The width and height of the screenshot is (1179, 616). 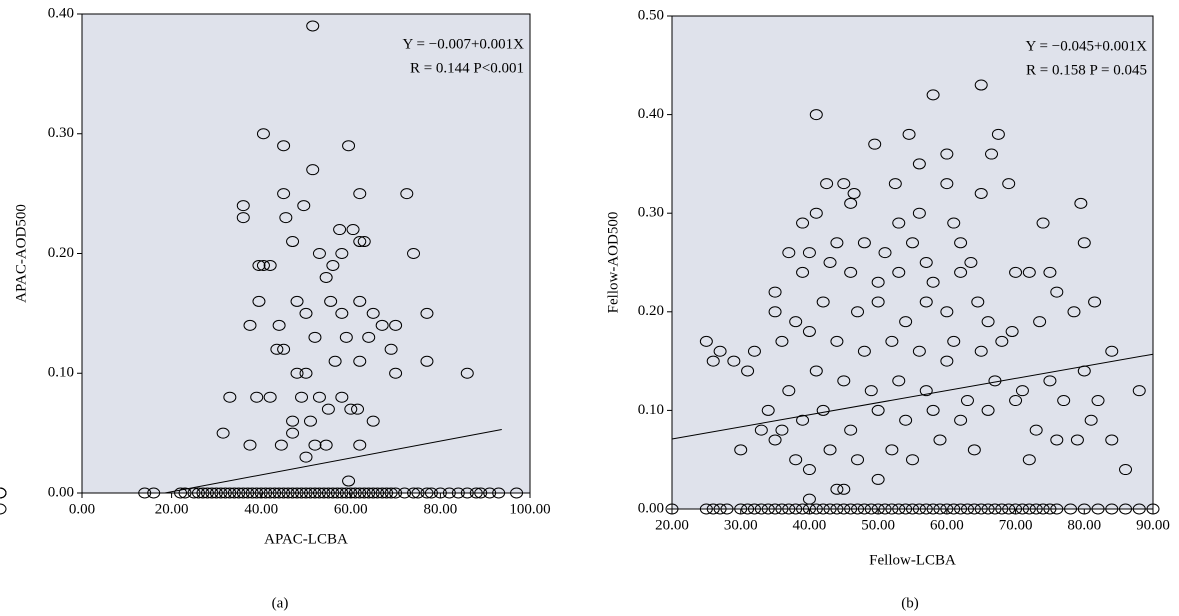 What do you see at coordinates (651, 508) in the screenshot?
I see `y-tick-label: 0.00` at bounding box center [651, 508].